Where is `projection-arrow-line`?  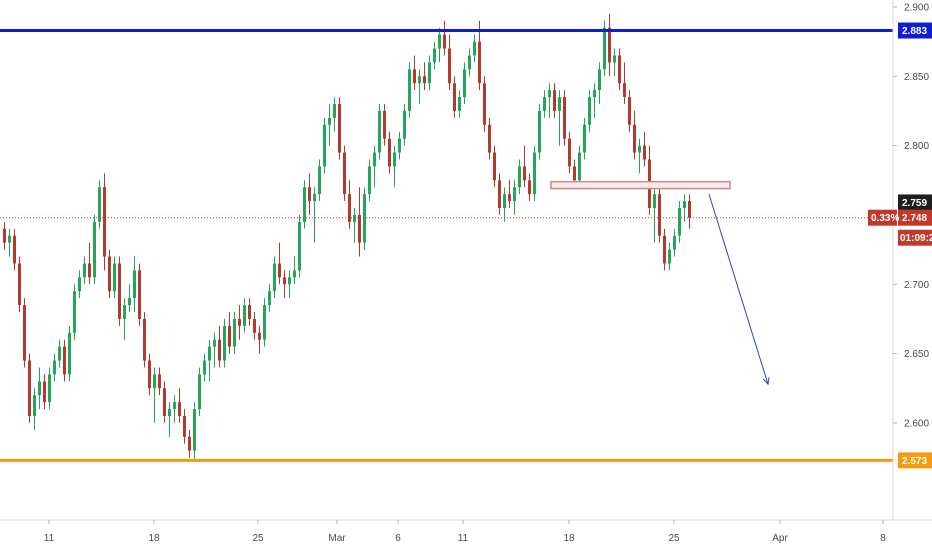 projection-arrow-line is located at coordinates (738, 289).